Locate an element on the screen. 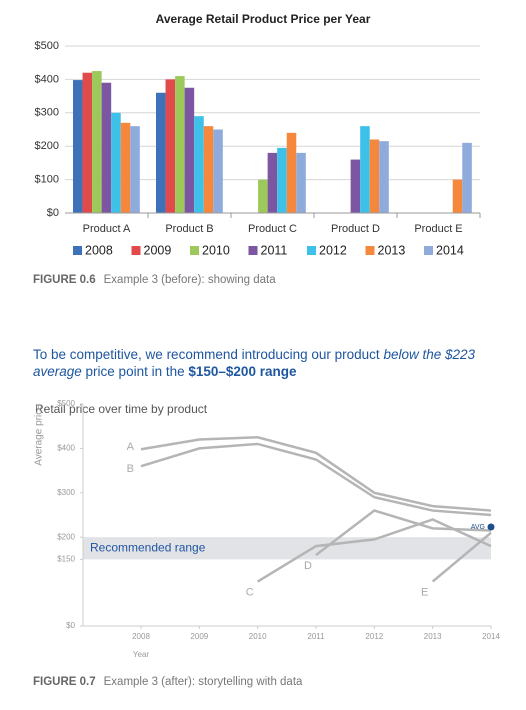 This screenshot has width=526, height=710. x-tick-label: 2012 is located at coordinates (374, 636).